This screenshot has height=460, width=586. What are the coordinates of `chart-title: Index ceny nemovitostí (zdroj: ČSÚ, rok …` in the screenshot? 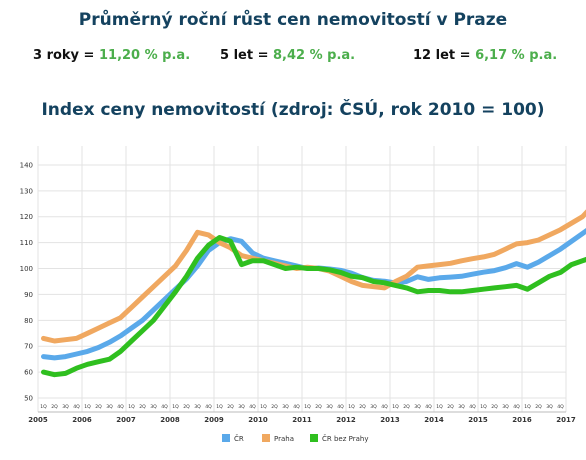 It's located at (293, 110).